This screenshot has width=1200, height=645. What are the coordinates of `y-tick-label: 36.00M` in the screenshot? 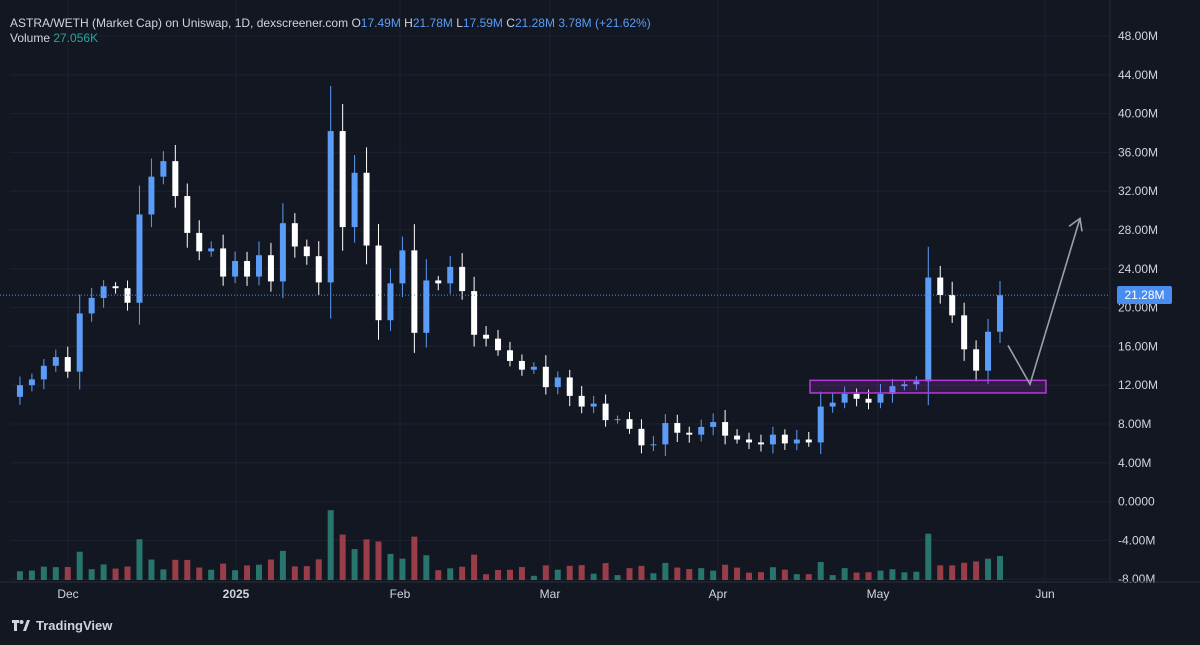 It's located at (1138, 152).